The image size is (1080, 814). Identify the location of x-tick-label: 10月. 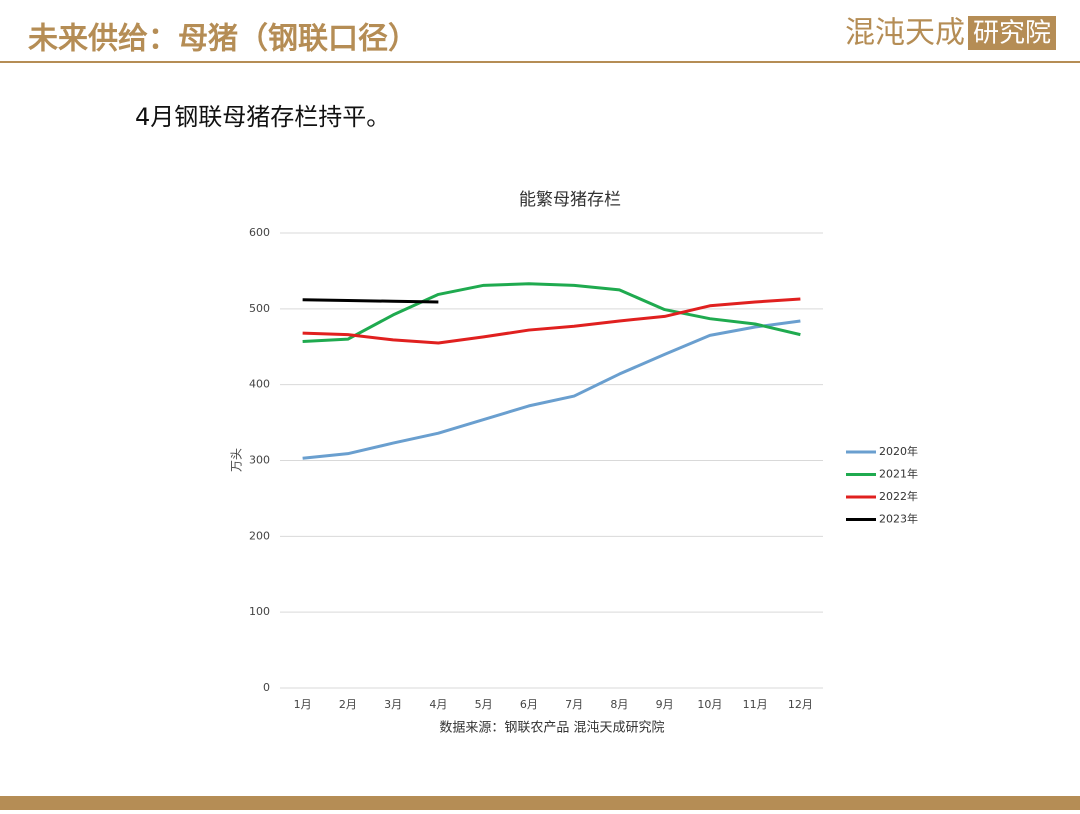
(709, 704).